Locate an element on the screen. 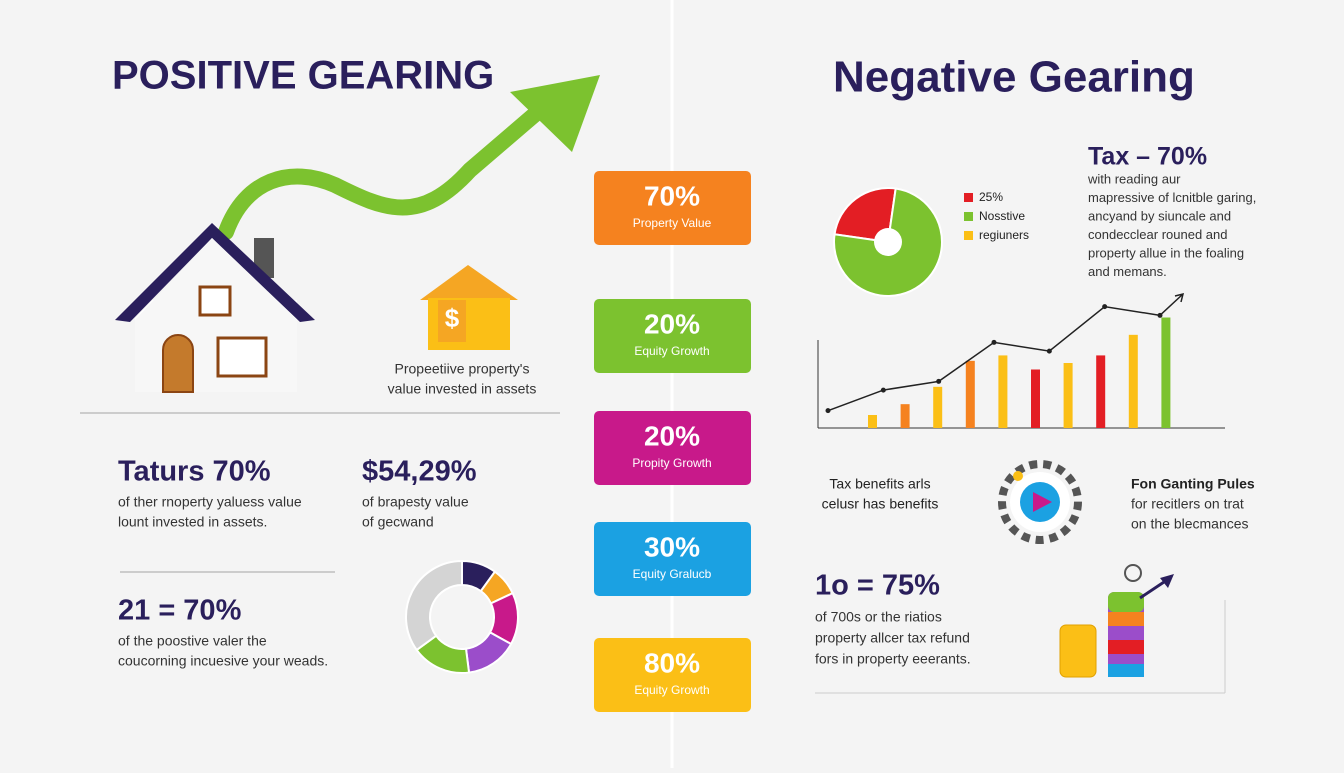 The width and height of the screenshot is (1344, 773). stat-headline: $54,29% is located at coordinates (419, 472).